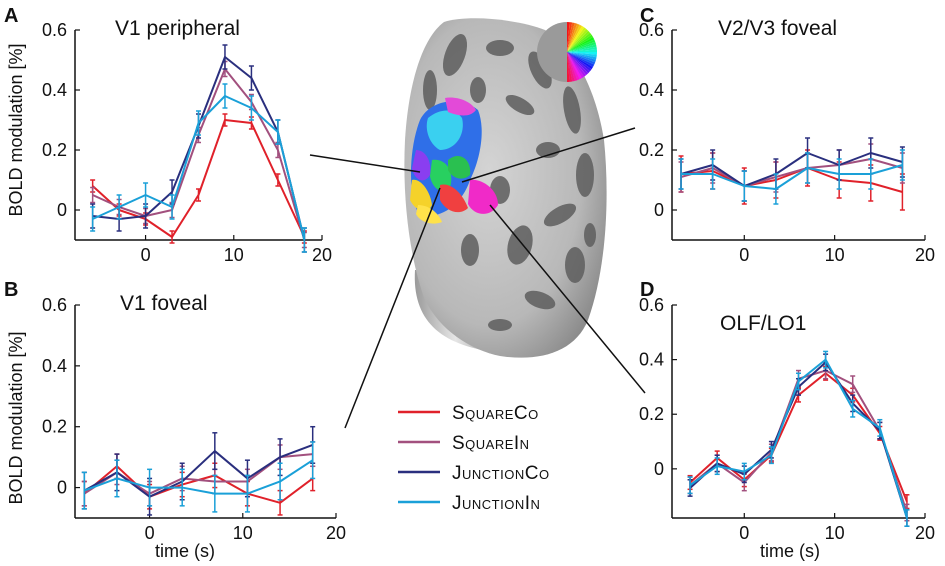 The width and height of the screenshot is (945, 566). Describe the element at coordinates (11, 290) in the screenshot. I see `panel-letter: B` at that location.